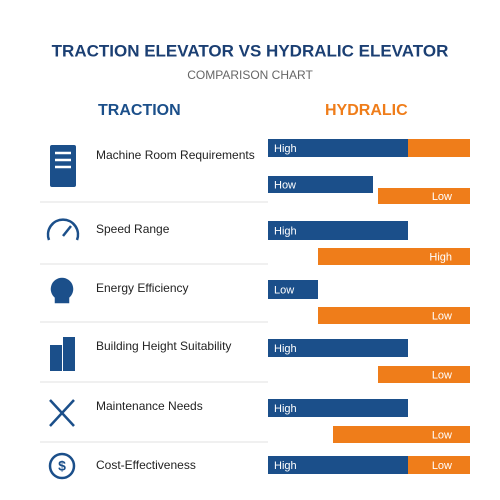  Describe the element at coordinates (62, 466) in the screenshot. I see `dollar-icon: $` at that location.